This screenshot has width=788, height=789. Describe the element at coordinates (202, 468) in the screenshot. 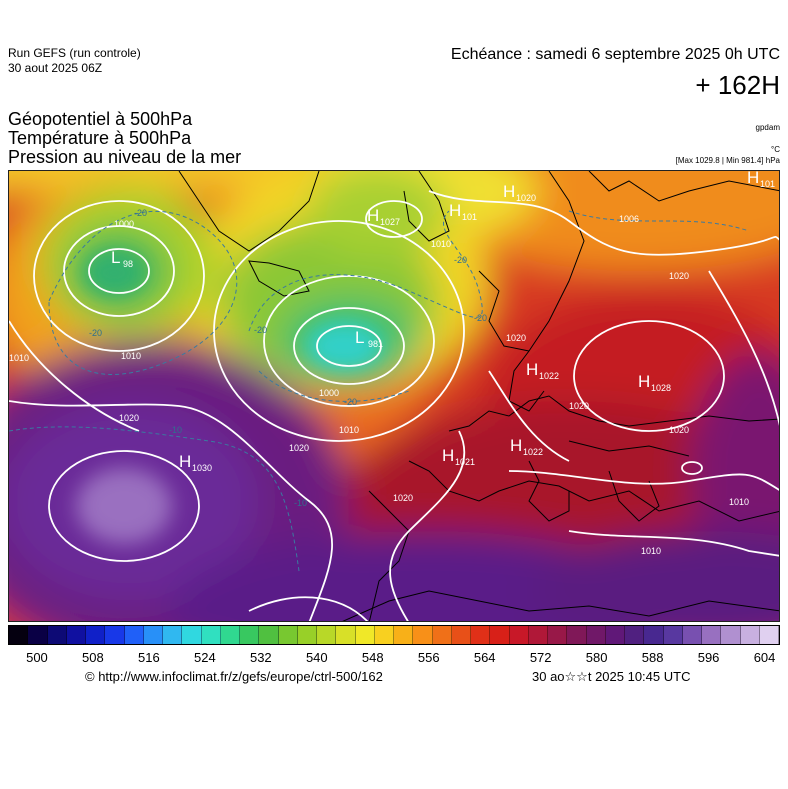

I see `center-value: 1030` at that location.